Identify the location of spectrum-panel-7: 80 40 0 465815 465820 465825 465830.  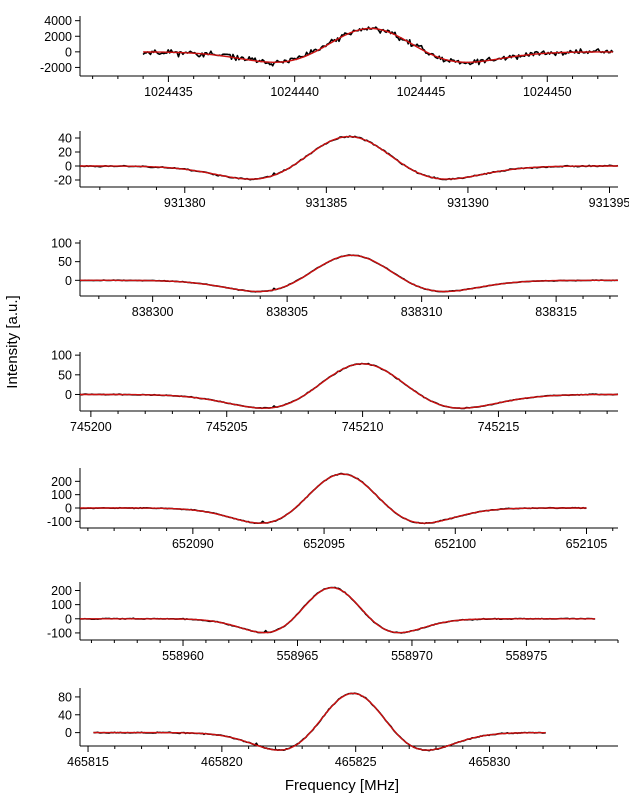
(338, 728).